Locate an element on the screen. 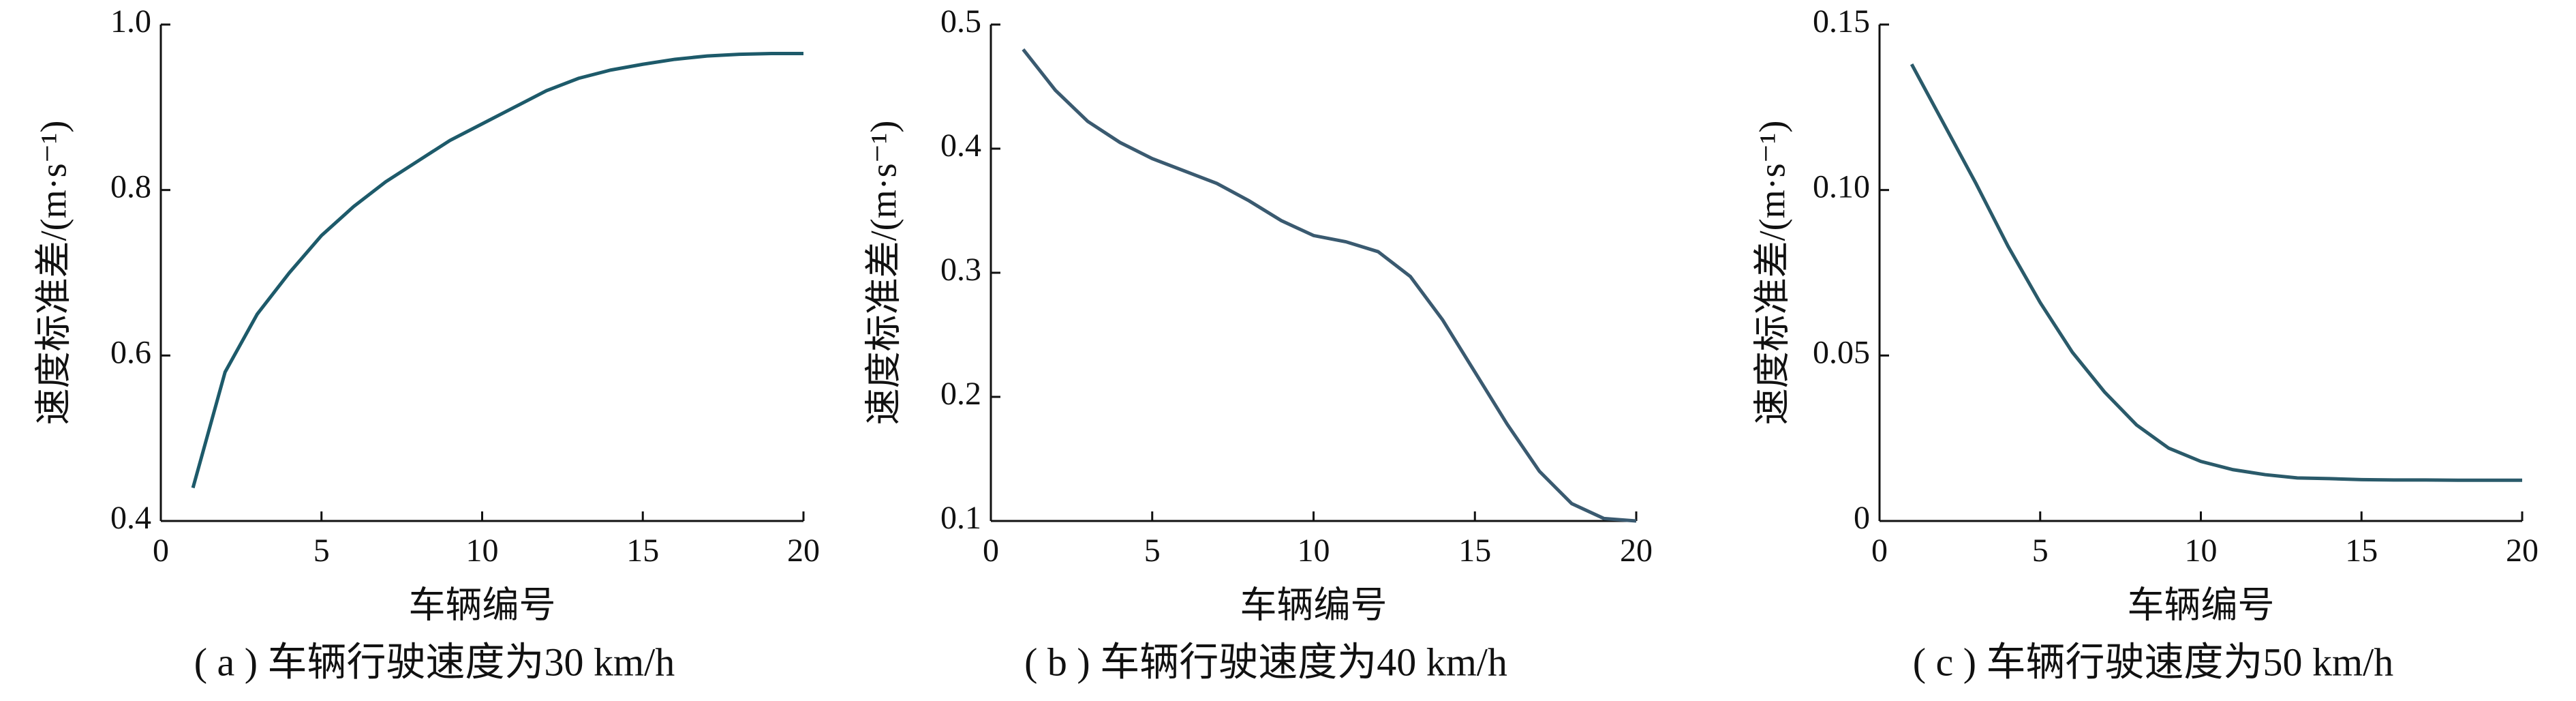 Image resolution: width=2576 pixels, height=701 pixels. y-tick-label: 0.05 is located at coordinates (1842, 352).